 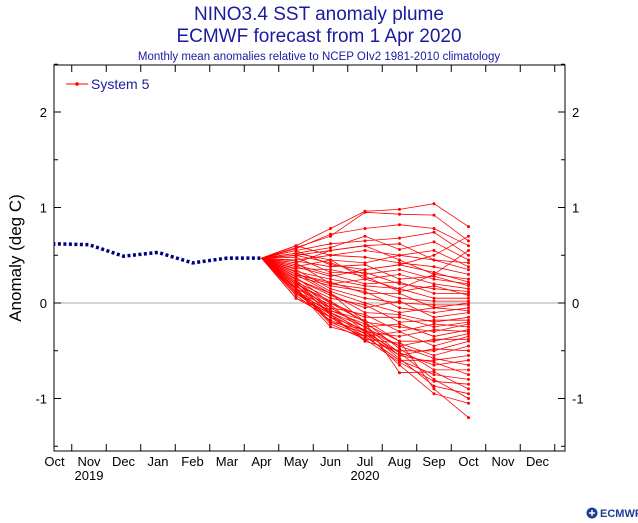 I want to click on y-tick-label: 1, so click(x=43, y=208).